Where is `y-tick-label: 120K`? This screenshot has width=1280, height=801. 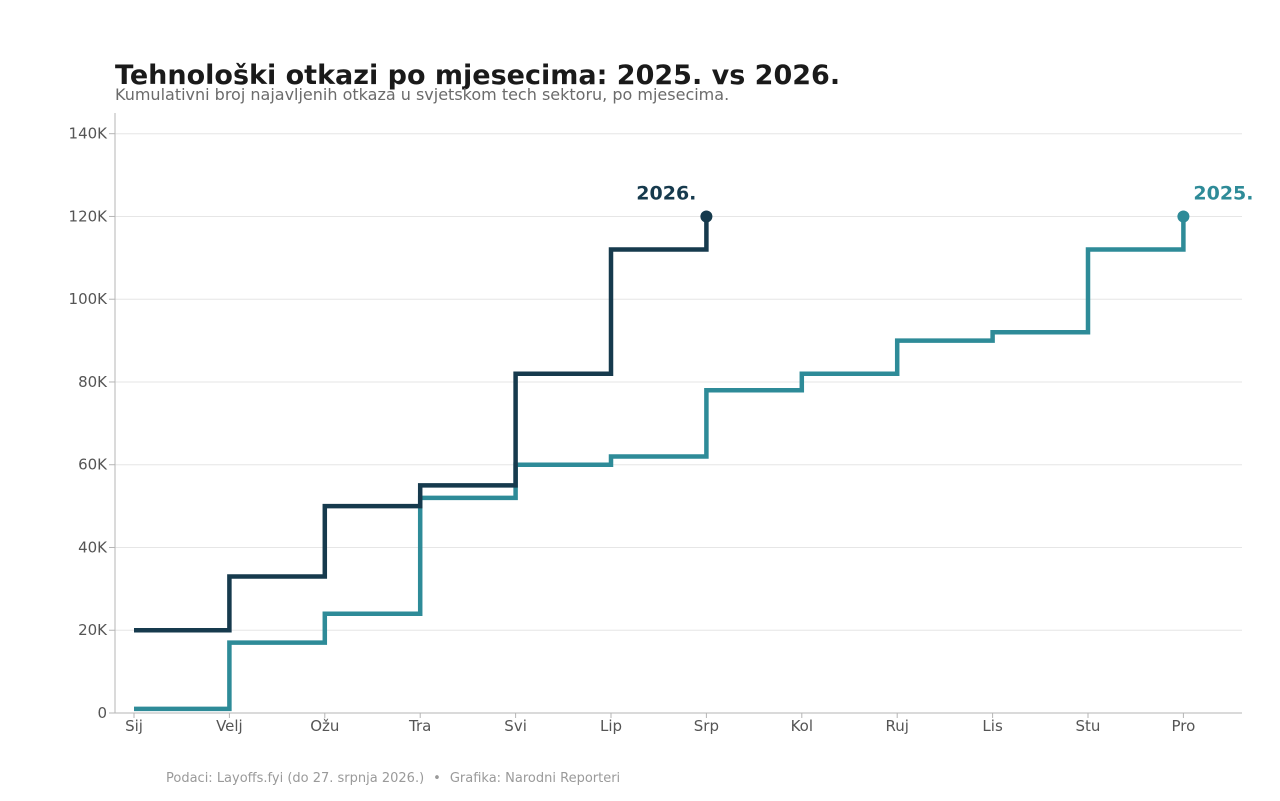
y-tick-label: 120K is located at coordinates (89, 216).